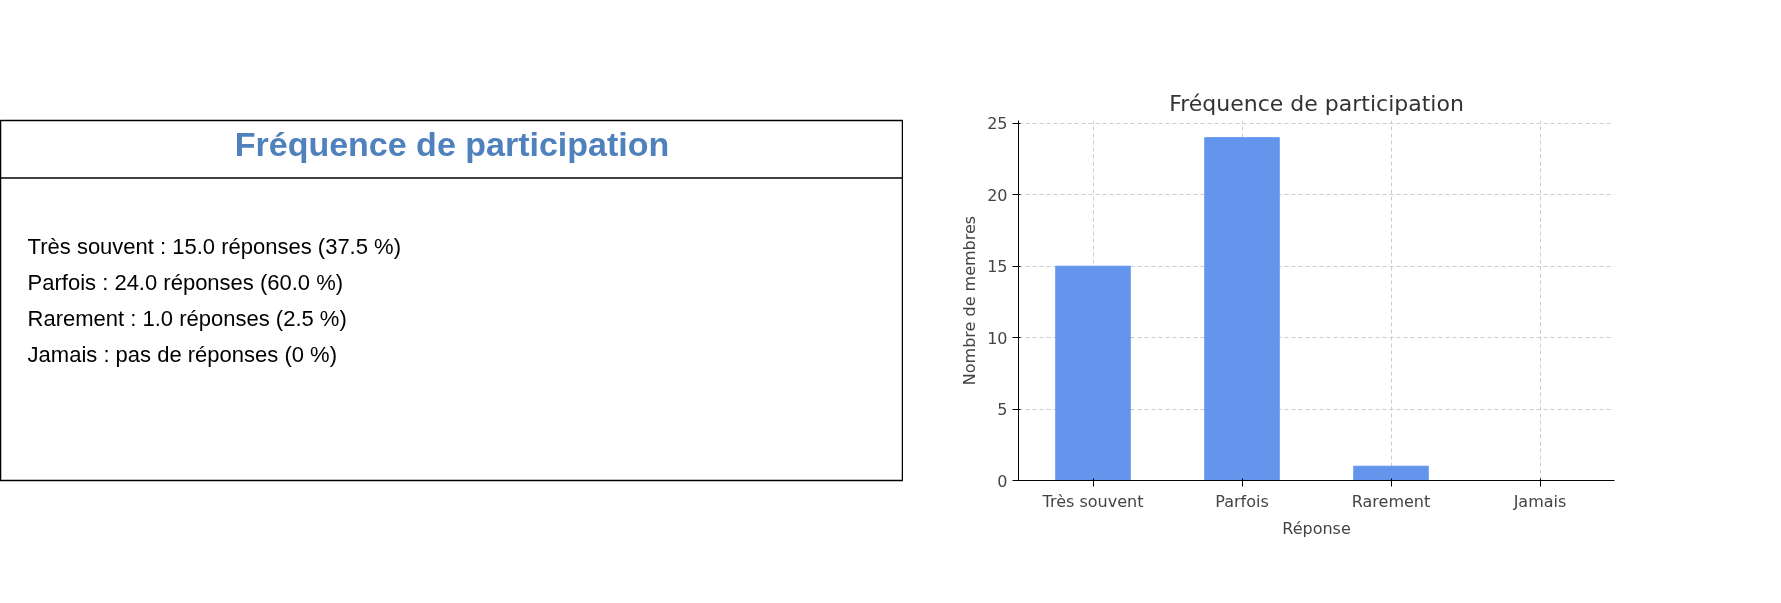 Image resolution: width=1781 pixels, height=603 pixels. What do you see at coordinates (1316, 103) in the screenshot?
I see `chart-title: Fréquence de participation` at bounding box center [1316, 103].